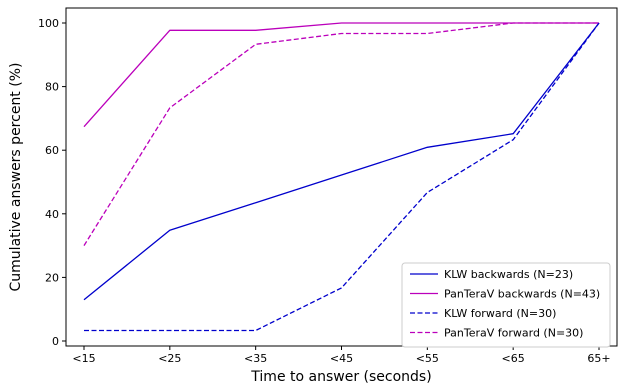 This screenshot has height=386, width=619. What do you see at coordinates (522, 294) in the screenshot?
I see `legend-label: PanTeraV backwards (N=43)` at bounding box center [522, 294].